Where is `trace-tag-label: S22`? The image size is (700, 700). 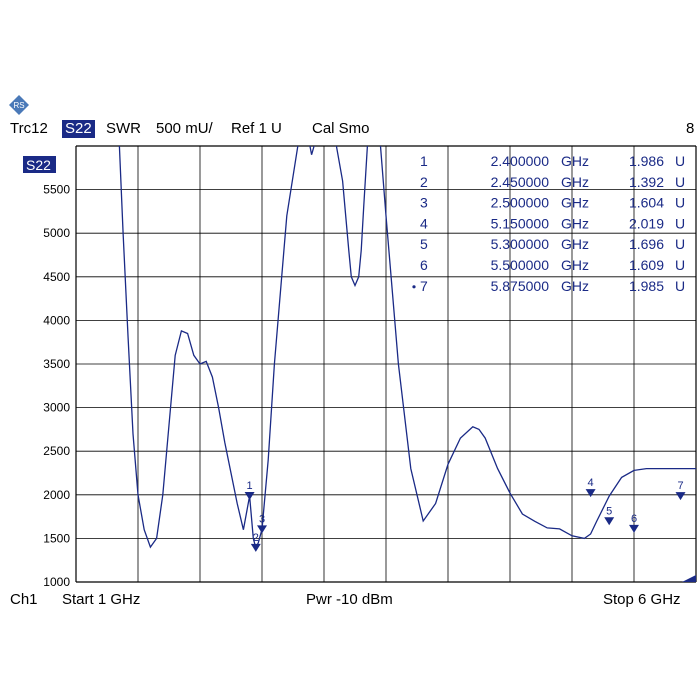 trace-tag-label: S22 is located at coordinates (38, 165).